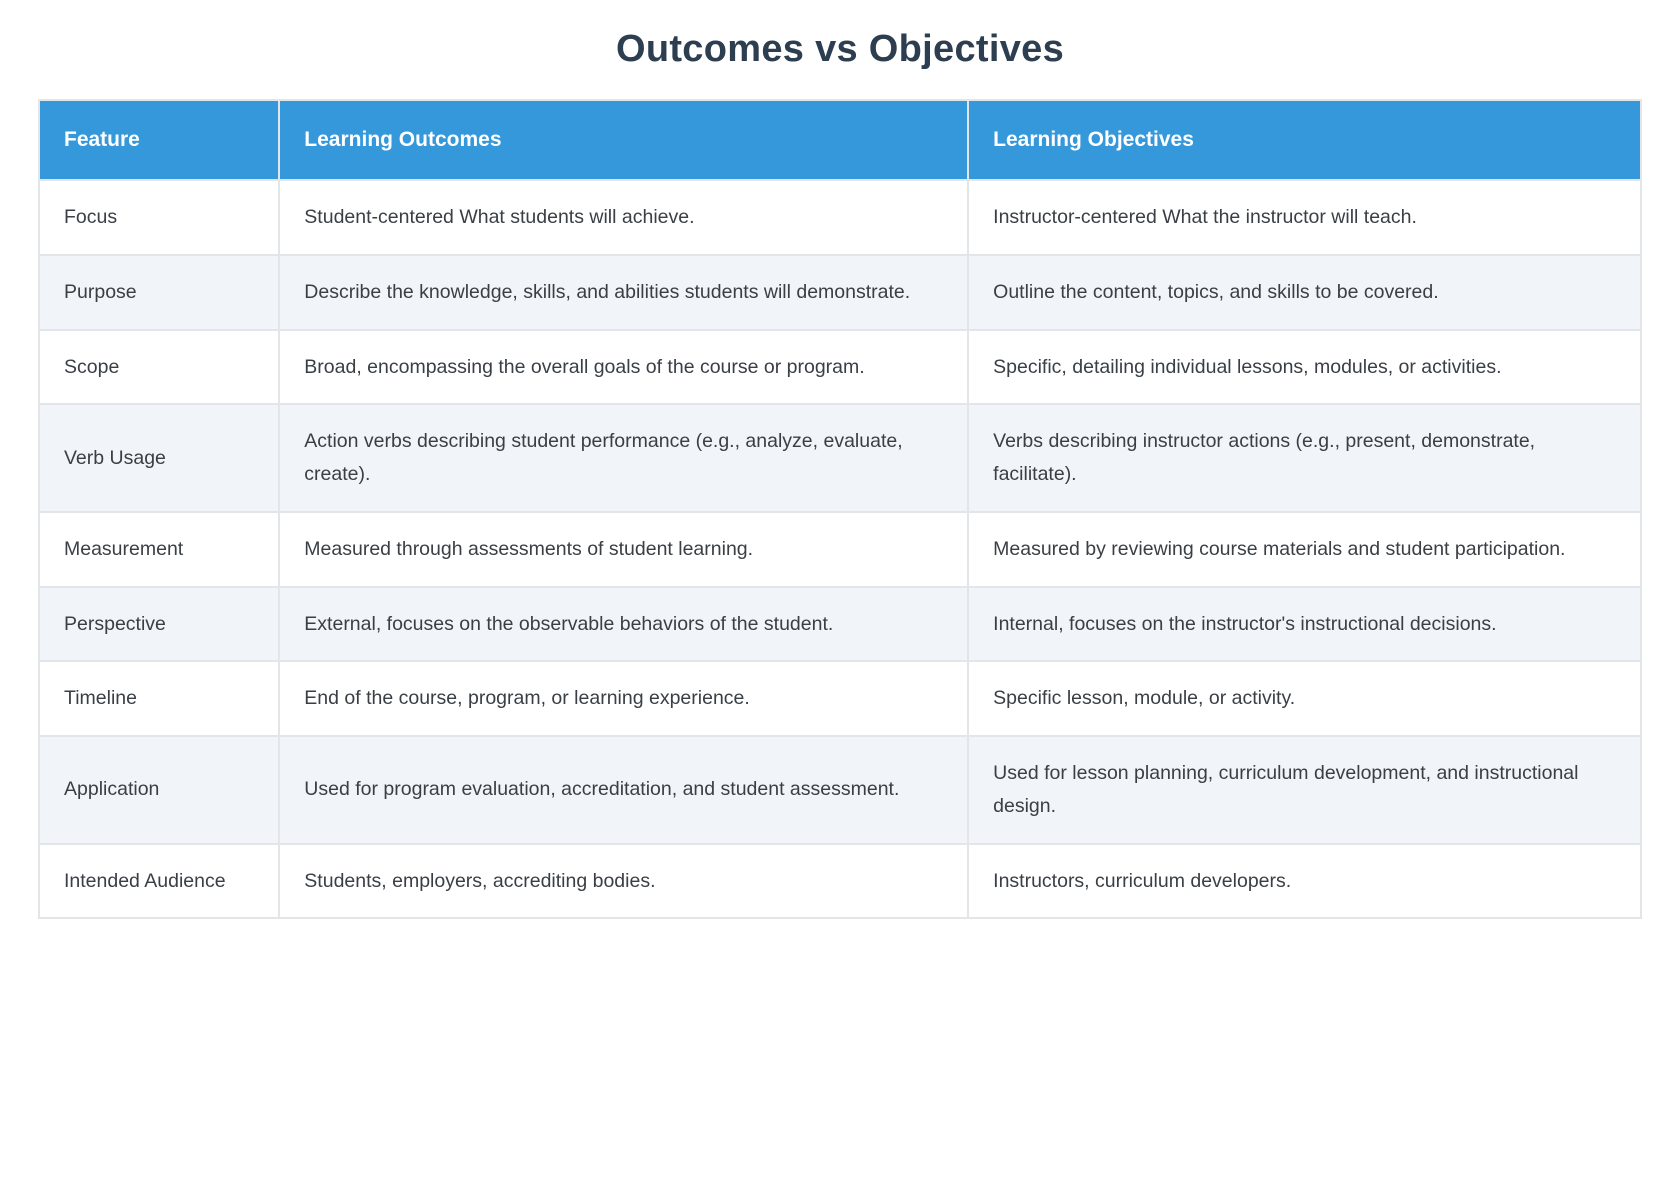 The image size is (1680, 1194). What do you see at coordinates (159, 790) in the screenshot?
I see `feature-cell: Application` at bounding box center [159, 790].